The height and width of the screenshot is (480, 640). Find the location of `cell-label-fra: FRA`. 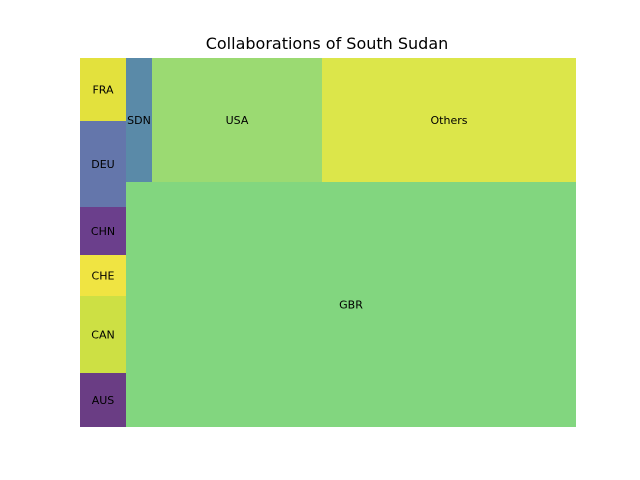

cell-label-fra: FRA is located at coordinates (103, 90).